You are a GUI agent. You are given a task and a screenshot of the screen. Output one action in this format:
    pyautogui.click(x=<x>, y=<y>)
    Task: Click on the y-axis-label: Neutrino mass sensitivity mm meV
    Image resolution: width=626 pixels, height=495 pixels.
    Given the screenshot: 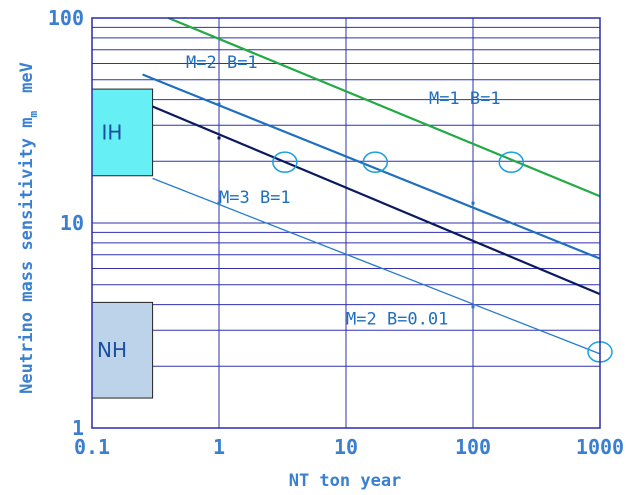 What is the action you would take?
    pyautogui.click(x=28, y=228)
    